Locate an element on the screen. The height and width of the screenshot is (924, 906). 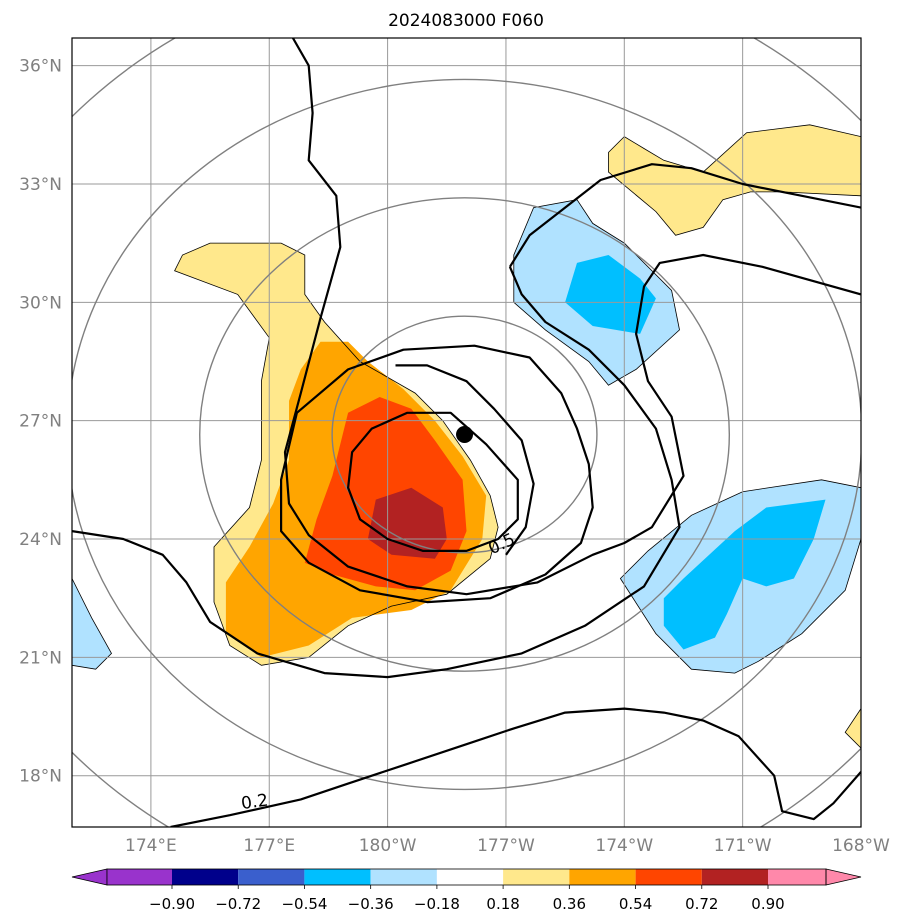
y-tick-label-2: 24°N is located at coordinates (40, 540).